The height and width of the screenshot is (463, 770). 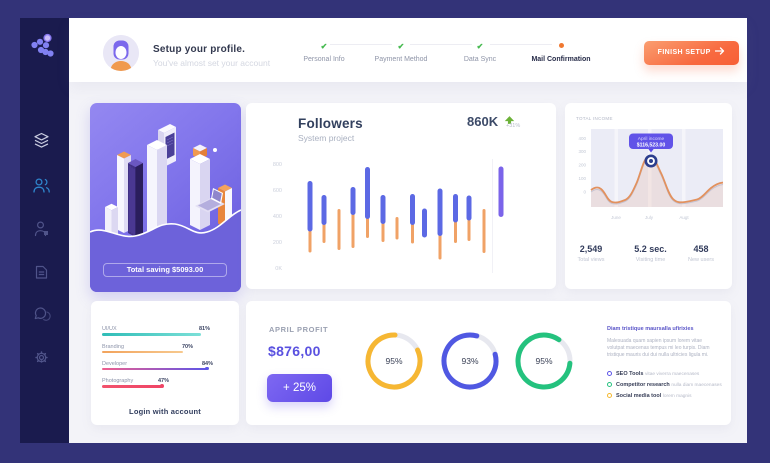 What do you see at coordinates (582, 151) in the screenshot?
I see `svg-text: 300` at bounding box center [582, 151].